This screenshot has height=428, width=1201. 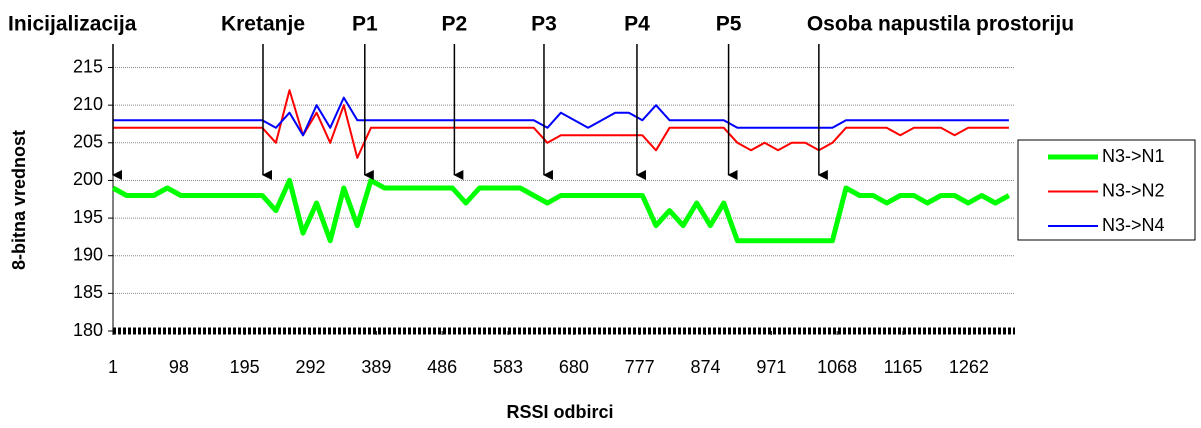 What do you see at coordinates (19, 200) in the screenshot?
I see `y-axis-title: 8-bitna vrednost` at bounding box center [19, 200].